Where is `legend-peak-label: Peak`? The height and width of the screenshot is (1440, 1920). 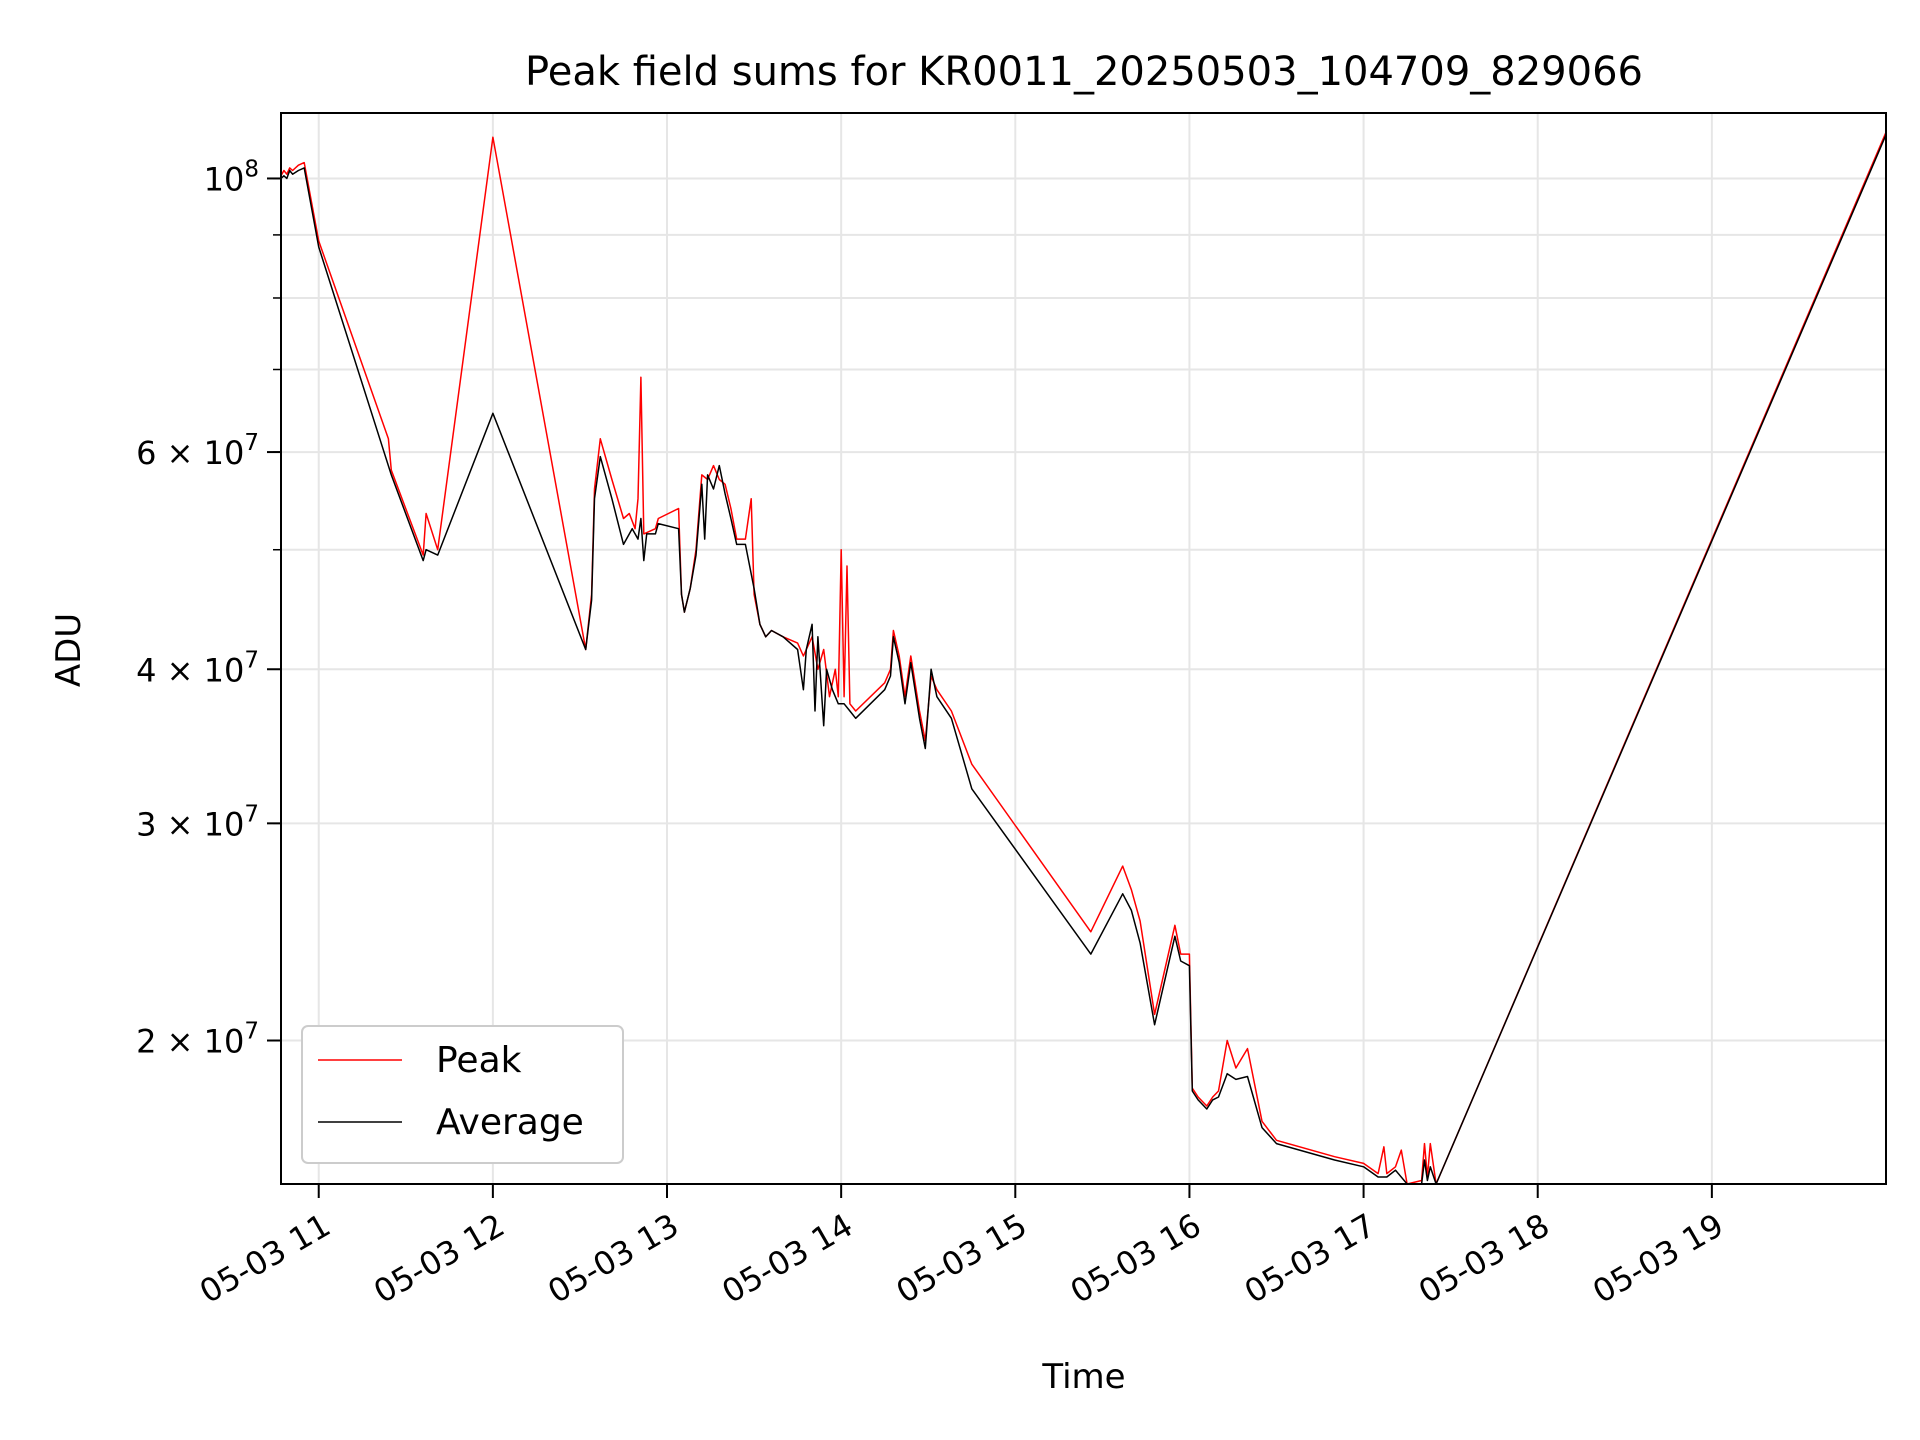 legend-peak-label: Peak is located at coordinates (479, 1060).